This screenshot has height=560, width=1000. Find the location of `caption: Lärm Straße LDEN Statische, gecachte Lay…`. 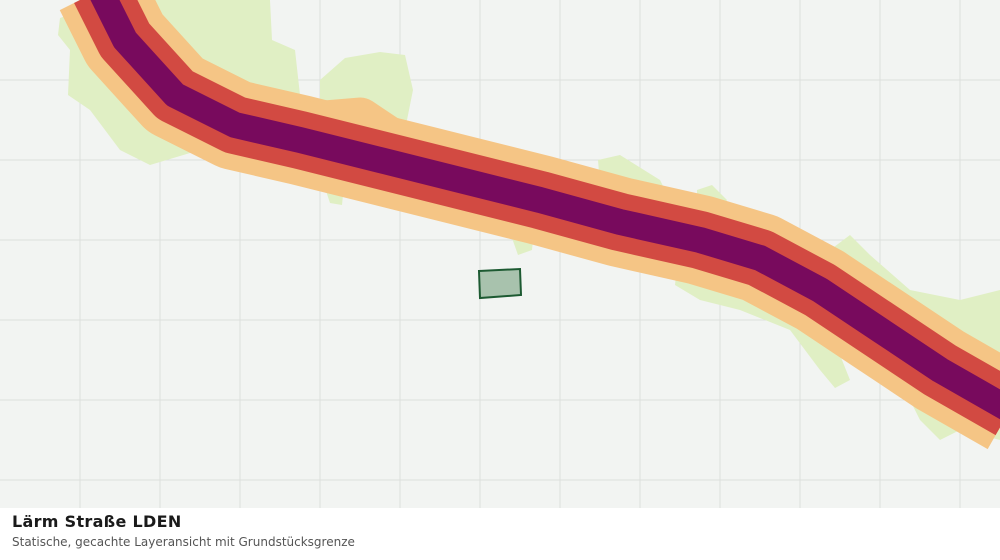

caption: Lärm Straße LDEN Statische, gecachte Lay… is located at coordinates (502, 530).